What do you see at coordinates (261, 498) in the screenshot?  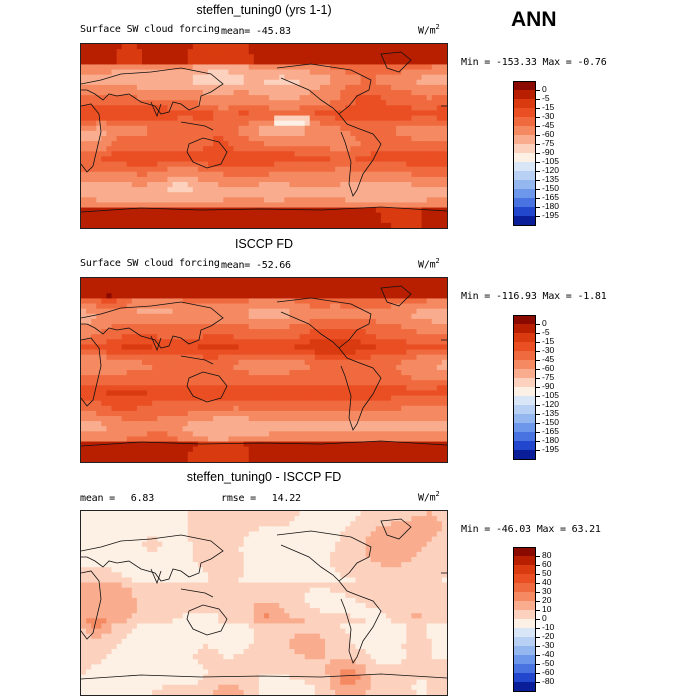 I see `panel-3-rmse: rmse = 14.22` at bounding box center [261, 498].